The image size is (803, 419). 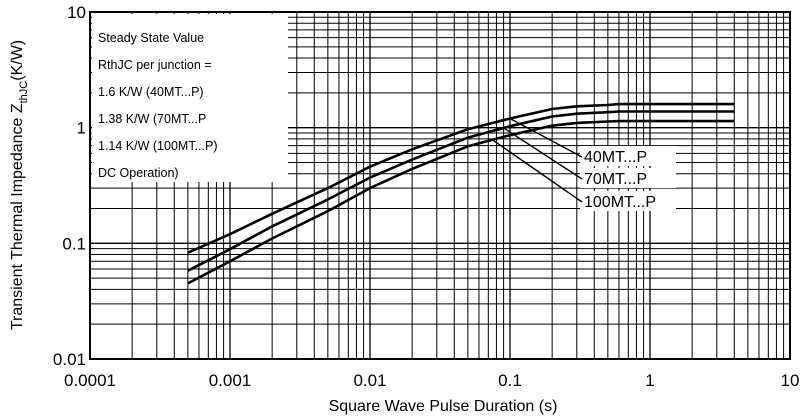 What do you see at coordinates (81, 128) in the screenshot?
I see `y-tick-label: 1` at bounding box center [81, 128].